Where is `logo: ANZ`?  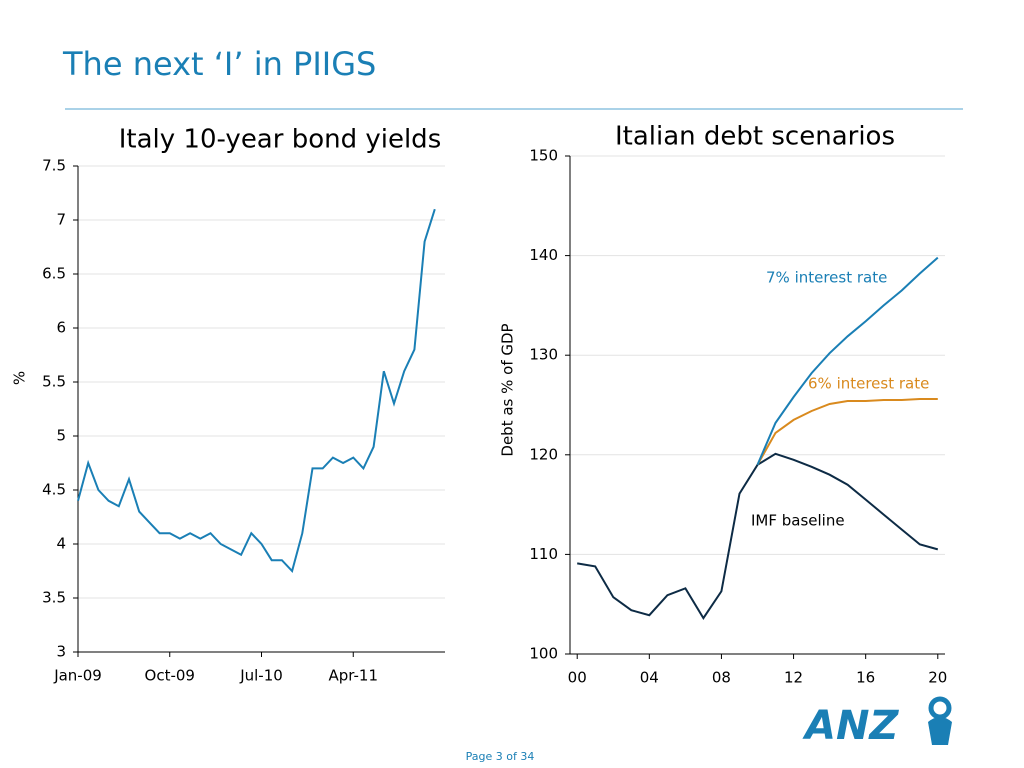
logo: ANZ is located at coordinates (850, 726).